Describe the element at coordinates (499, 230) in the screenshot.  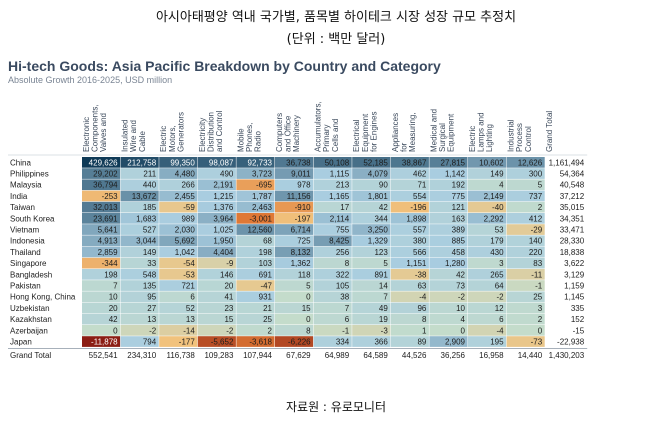
I see `cell-value: 53` at that location.